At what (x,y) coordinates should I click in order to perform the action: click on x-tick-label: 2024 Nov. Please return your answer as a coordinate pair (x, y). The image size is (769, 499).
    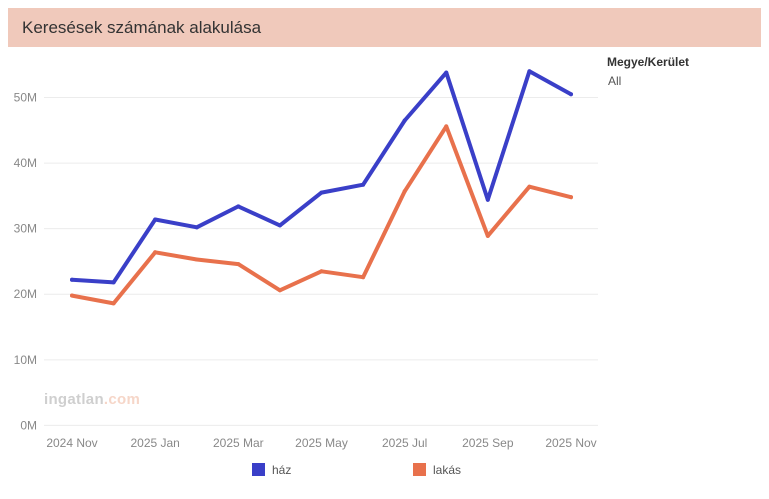
    Looking at the image, I should click on (71, 443).